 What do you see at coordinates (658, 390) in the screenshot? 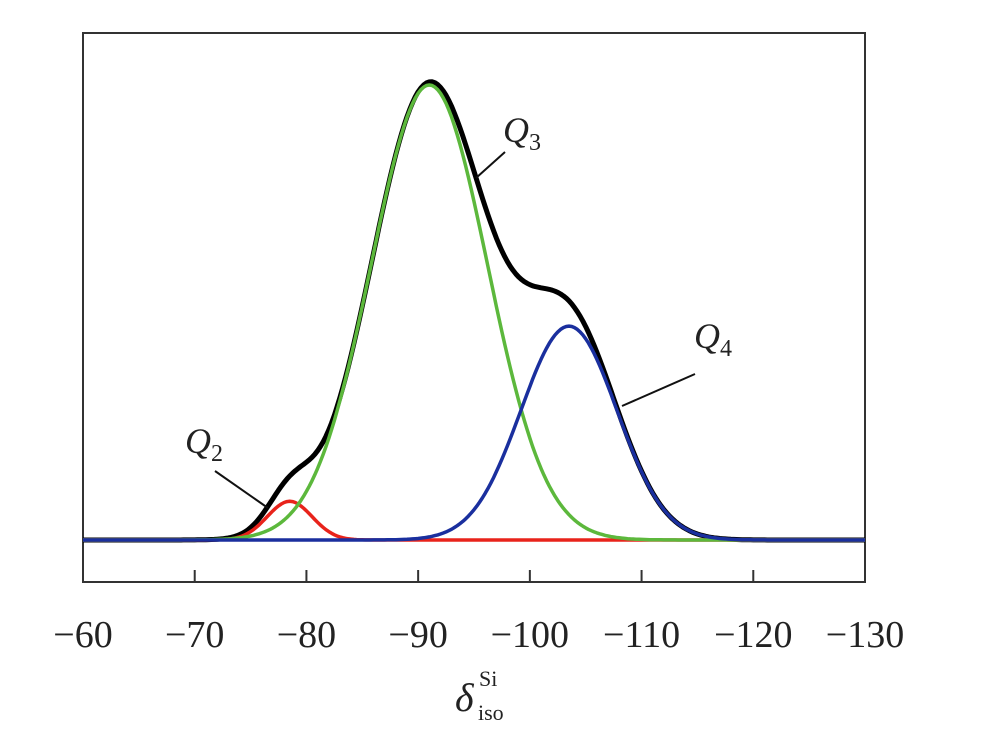
I see `leader-line-q4` at bounding box center [658, 390].